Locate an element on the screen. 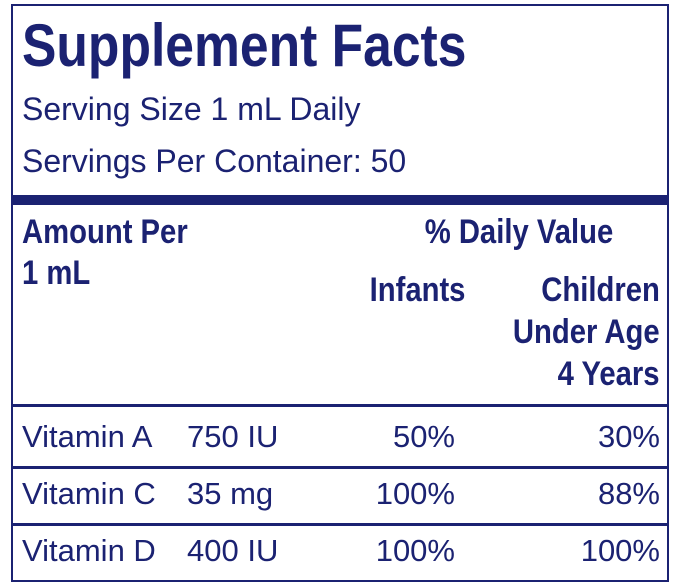 The width and height of the screenshot is (679, 587). column-header: Infants is located at coordinates (417, 290).